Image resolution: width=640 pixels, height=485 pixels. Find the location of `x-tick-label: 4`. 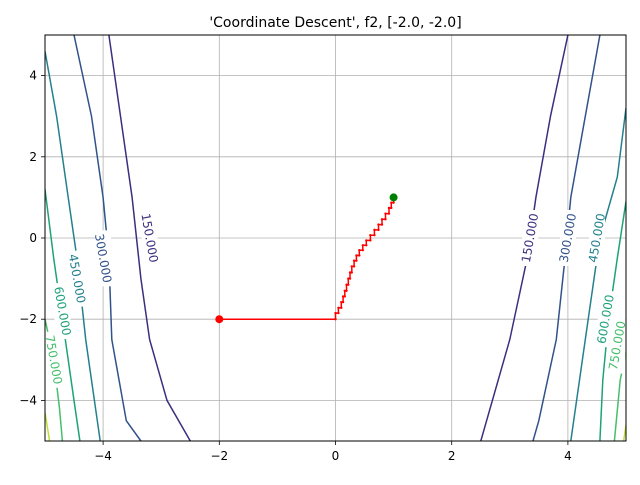

x-tick-label: 4 is located at coordinates (568, 456).